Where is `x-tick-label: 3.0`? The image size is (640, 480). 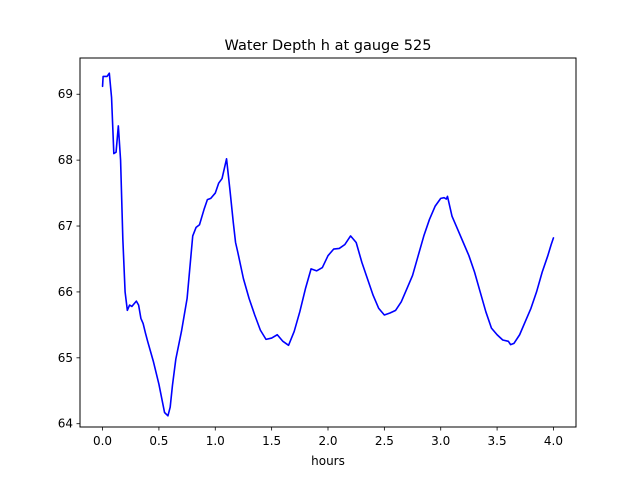 x-tick-label: 3.0 is located at coordinates (440, 441).